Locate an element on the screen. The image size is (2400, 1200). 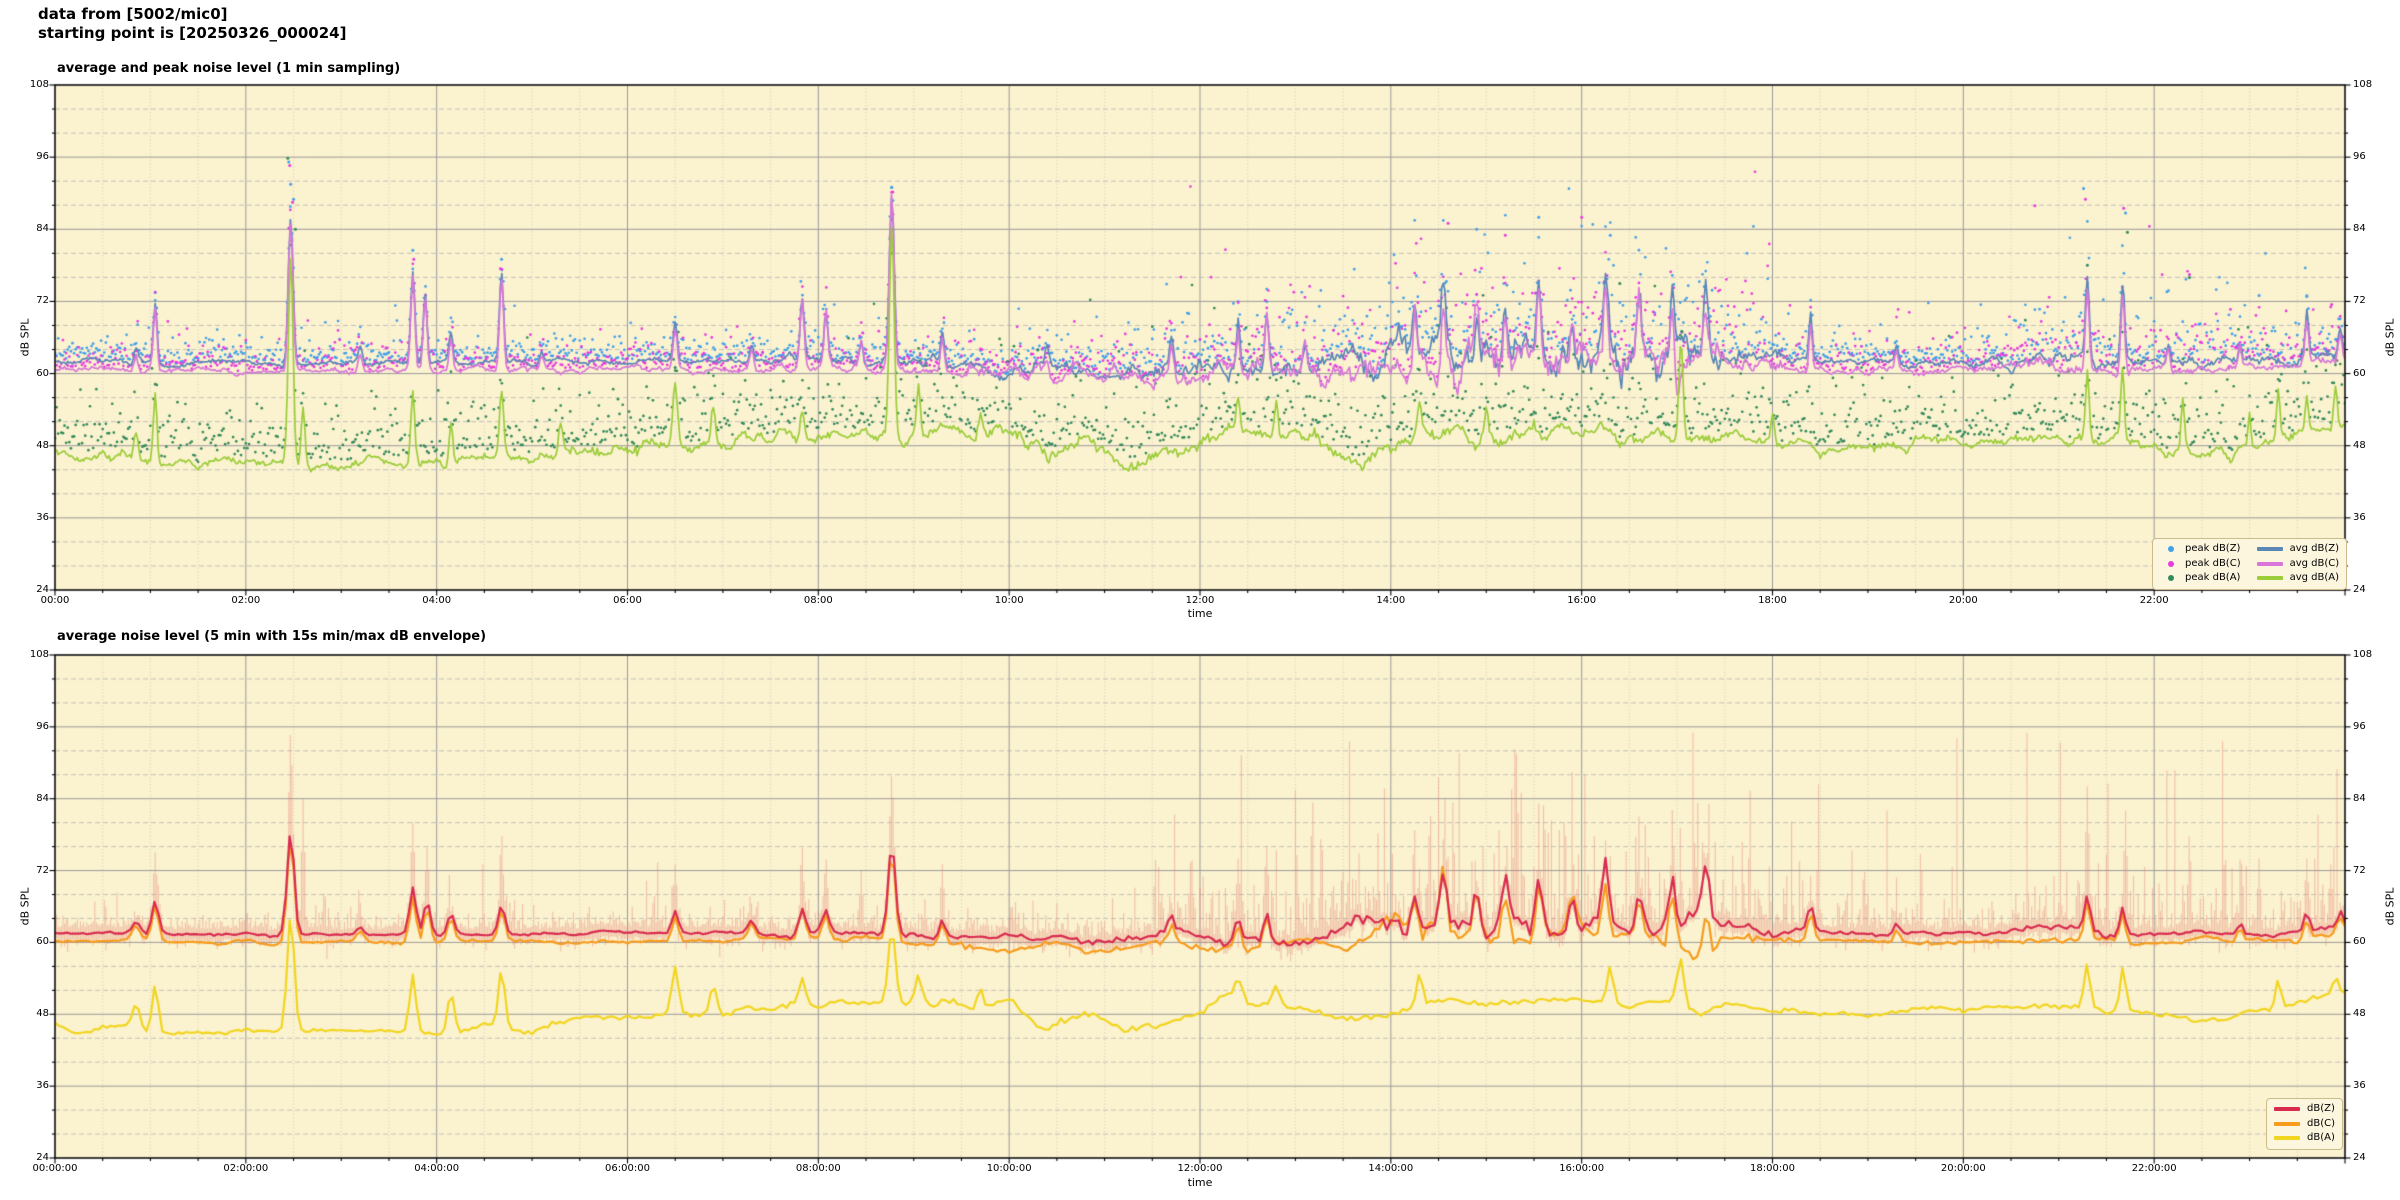
top-x-tick-label: 22:00 is located at coordinates (2154, 600).